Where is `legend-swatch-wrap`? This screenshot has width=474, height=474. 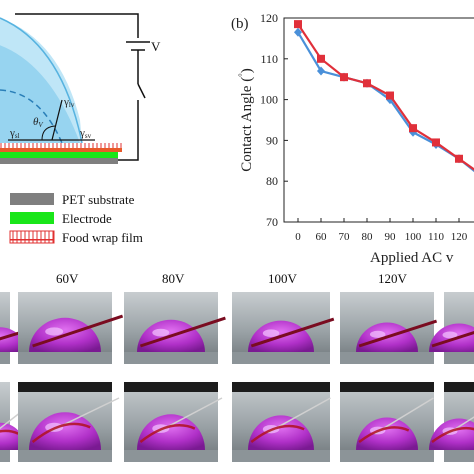
legend-swatch-wrap is located at coordinates (32, 237).